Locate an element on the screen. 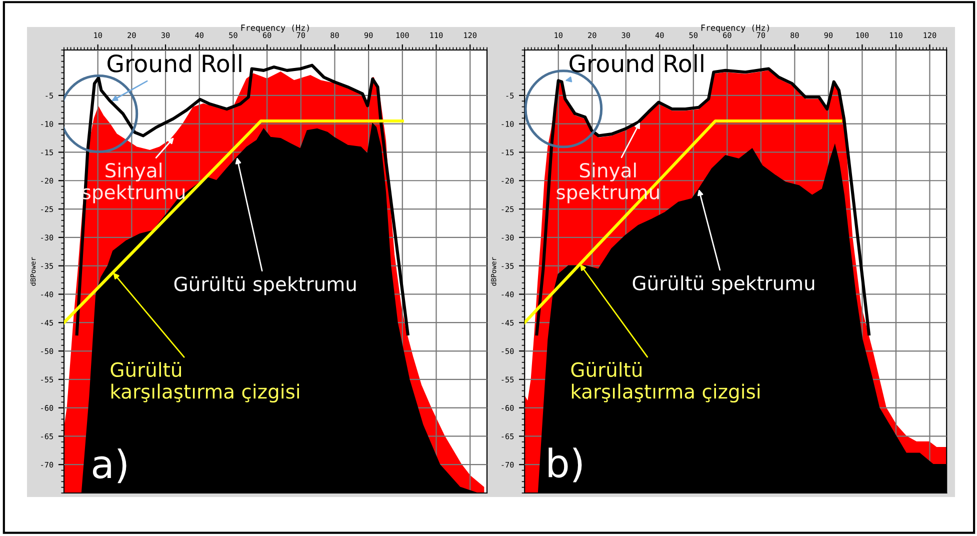  annotation: a) is located at coordinates (109, 466).